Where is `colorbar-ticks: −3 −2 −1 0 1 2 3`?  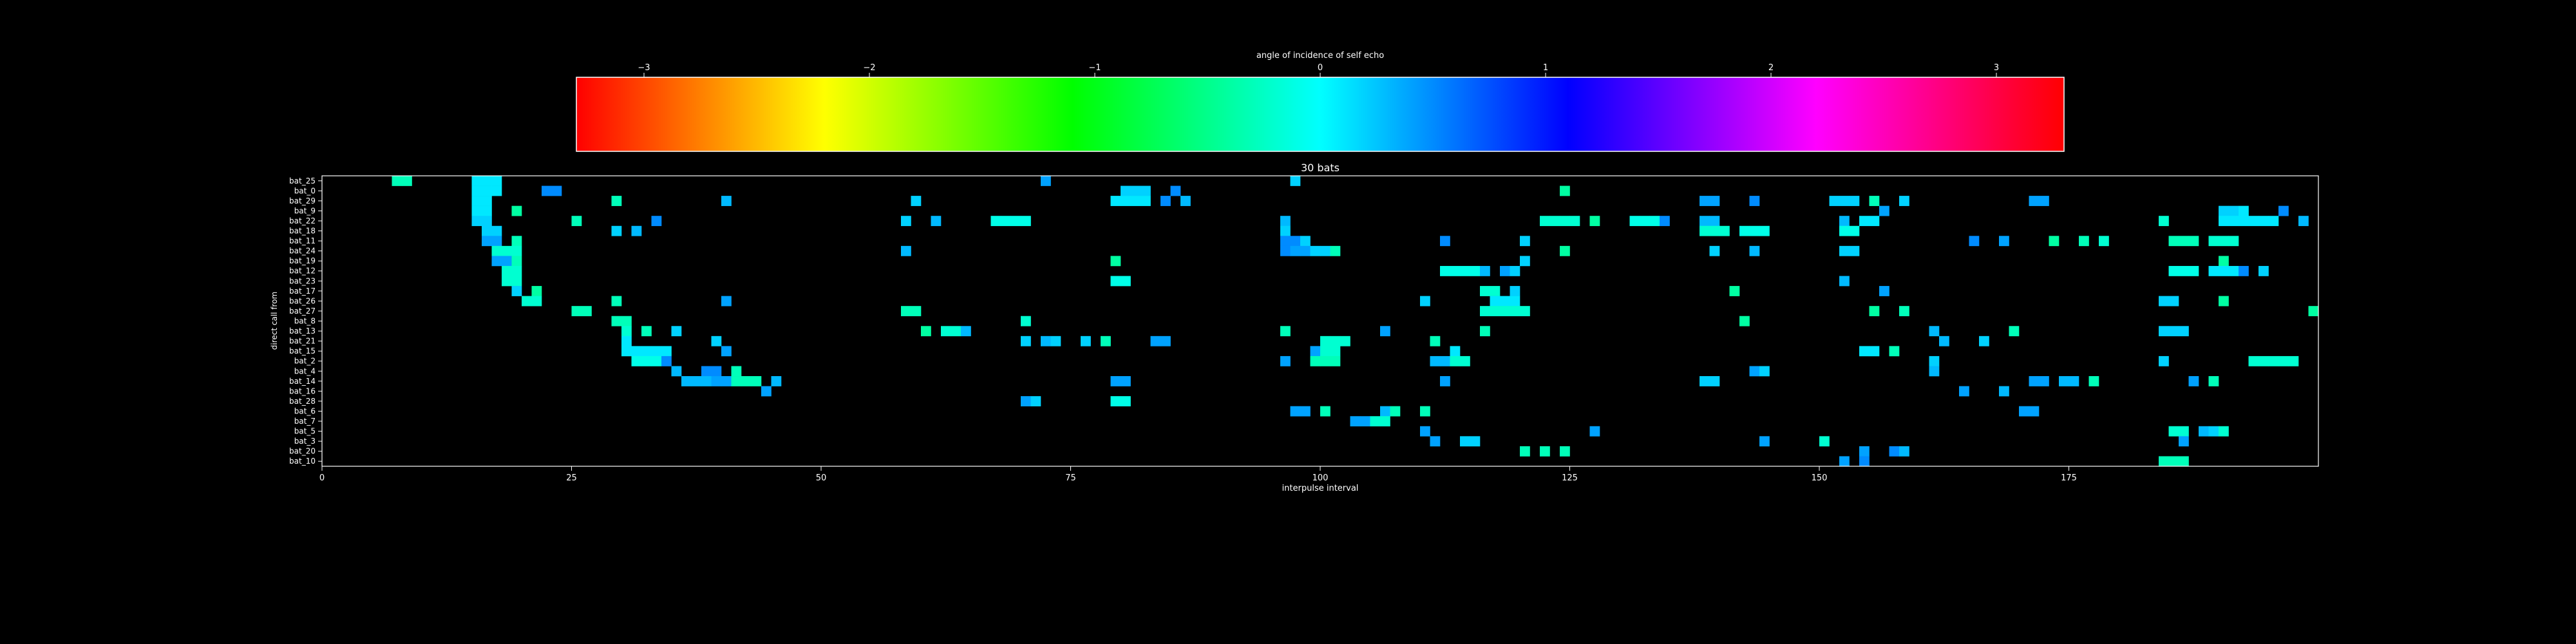
colorbar-ticks: −3 −2 −1 0 1 2 3 is located at coordinates (1319, 70).